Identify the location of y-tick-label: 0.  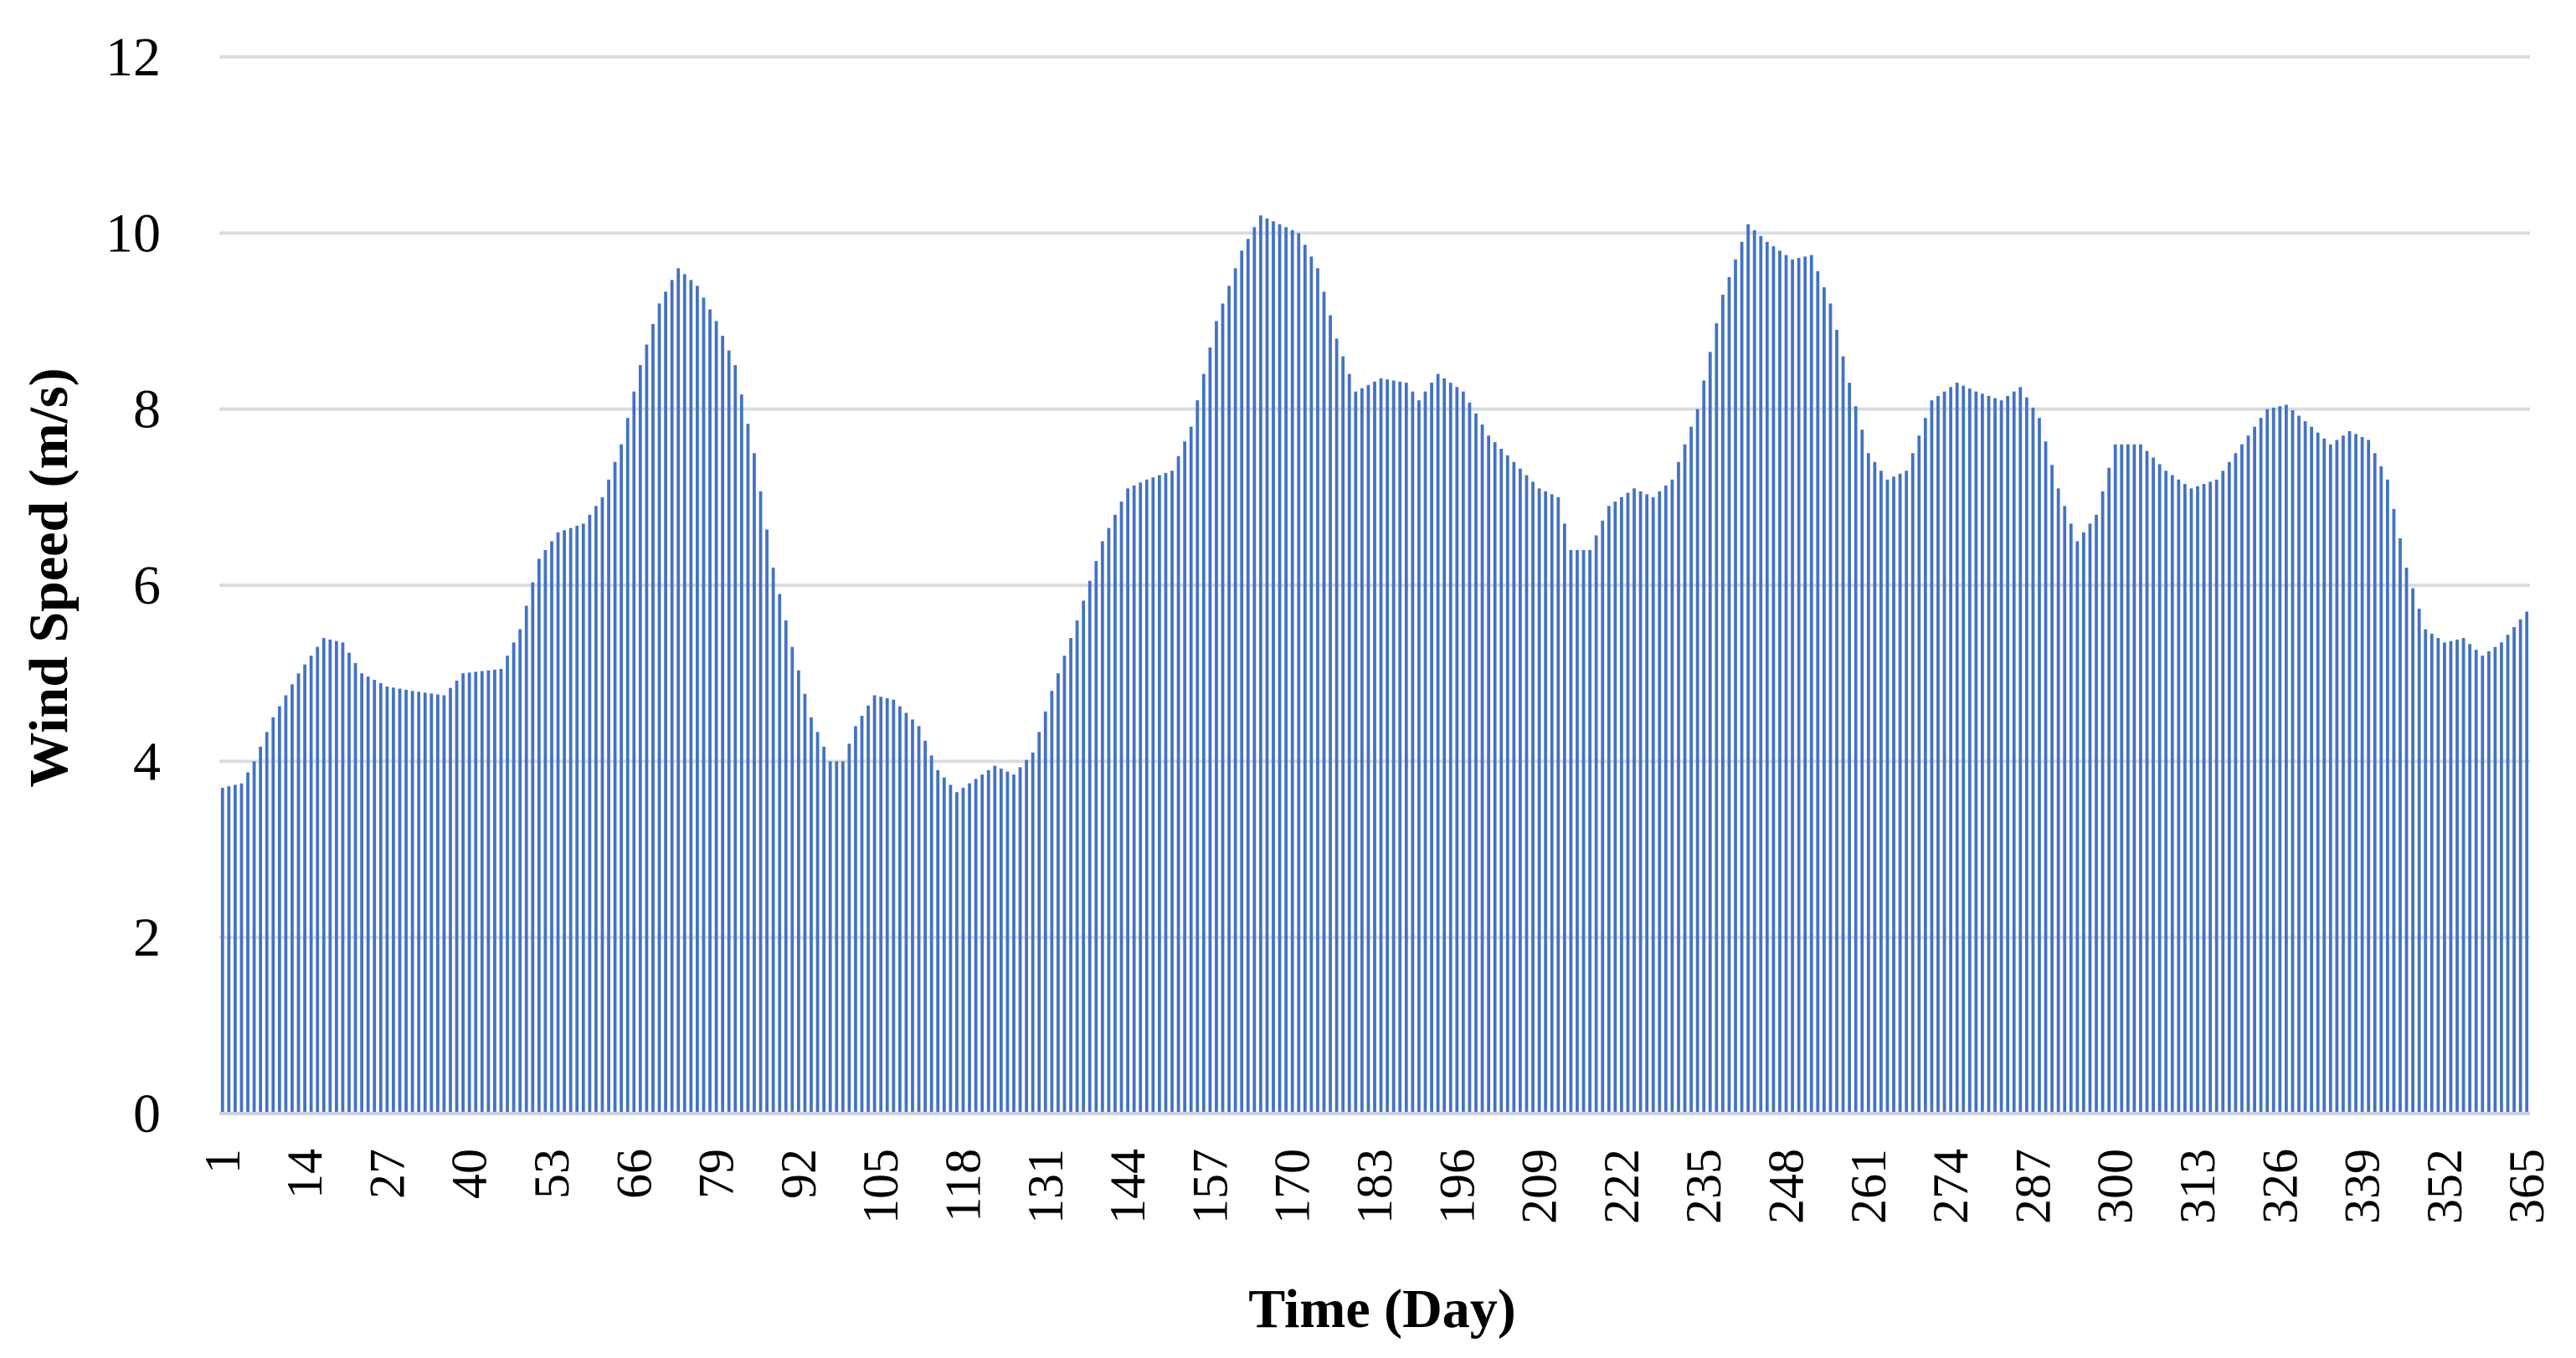
(147, 1114).